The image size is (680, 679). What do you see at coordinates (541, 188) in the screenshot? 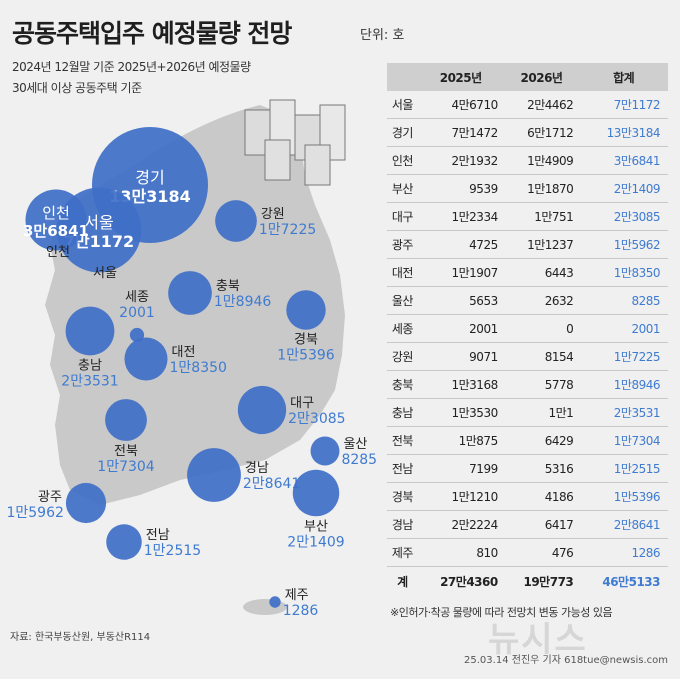
I see `table-cell-y2026: 1만1870` at bounding box center [541, 188].